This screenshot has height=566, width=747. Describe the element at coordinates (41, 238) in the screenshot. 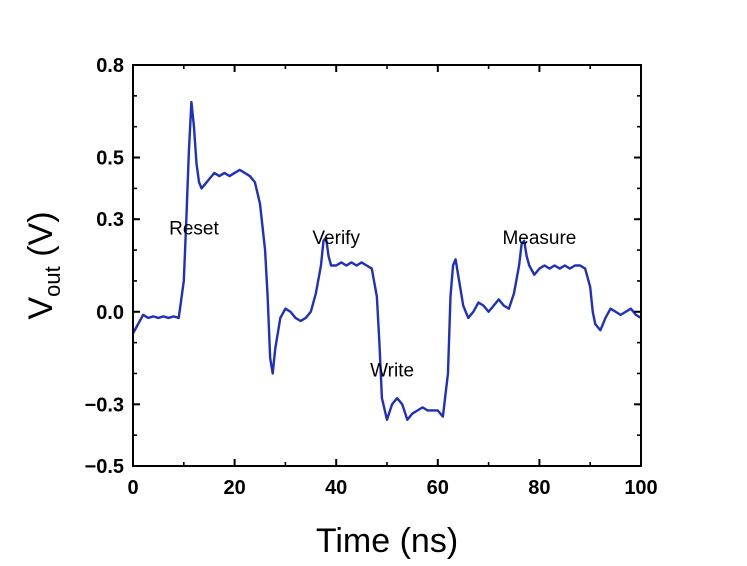

I see `y-axis-title-unit: (V)` at that location.